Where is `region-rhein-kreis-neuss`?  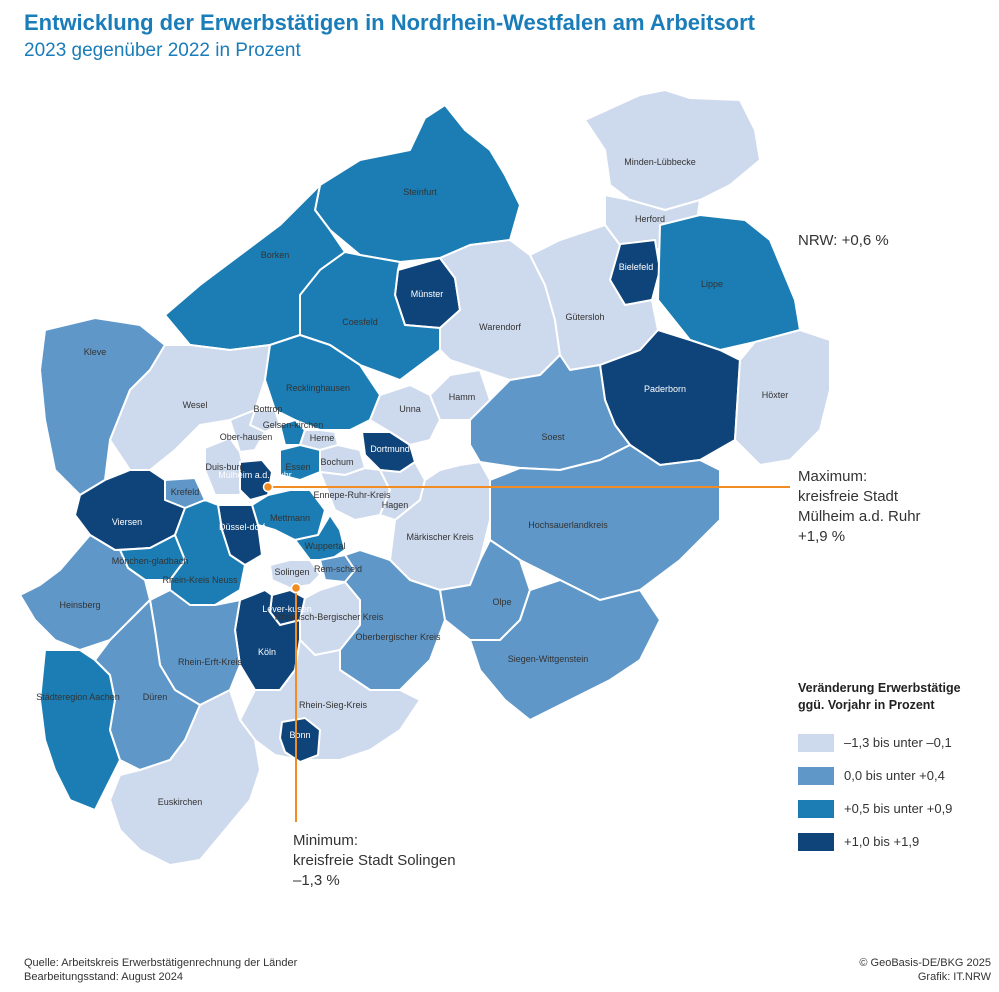
region-rhein-kreis-neuss is located at coordinates (207, 552).